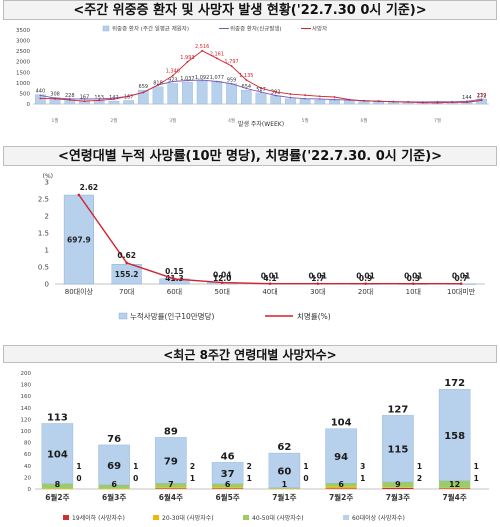 The image size is (500, 527). What do you see at coordinates (231, 120) in the screenshot?
I see `month-mark: 4월` at bounding box center [231, 120].